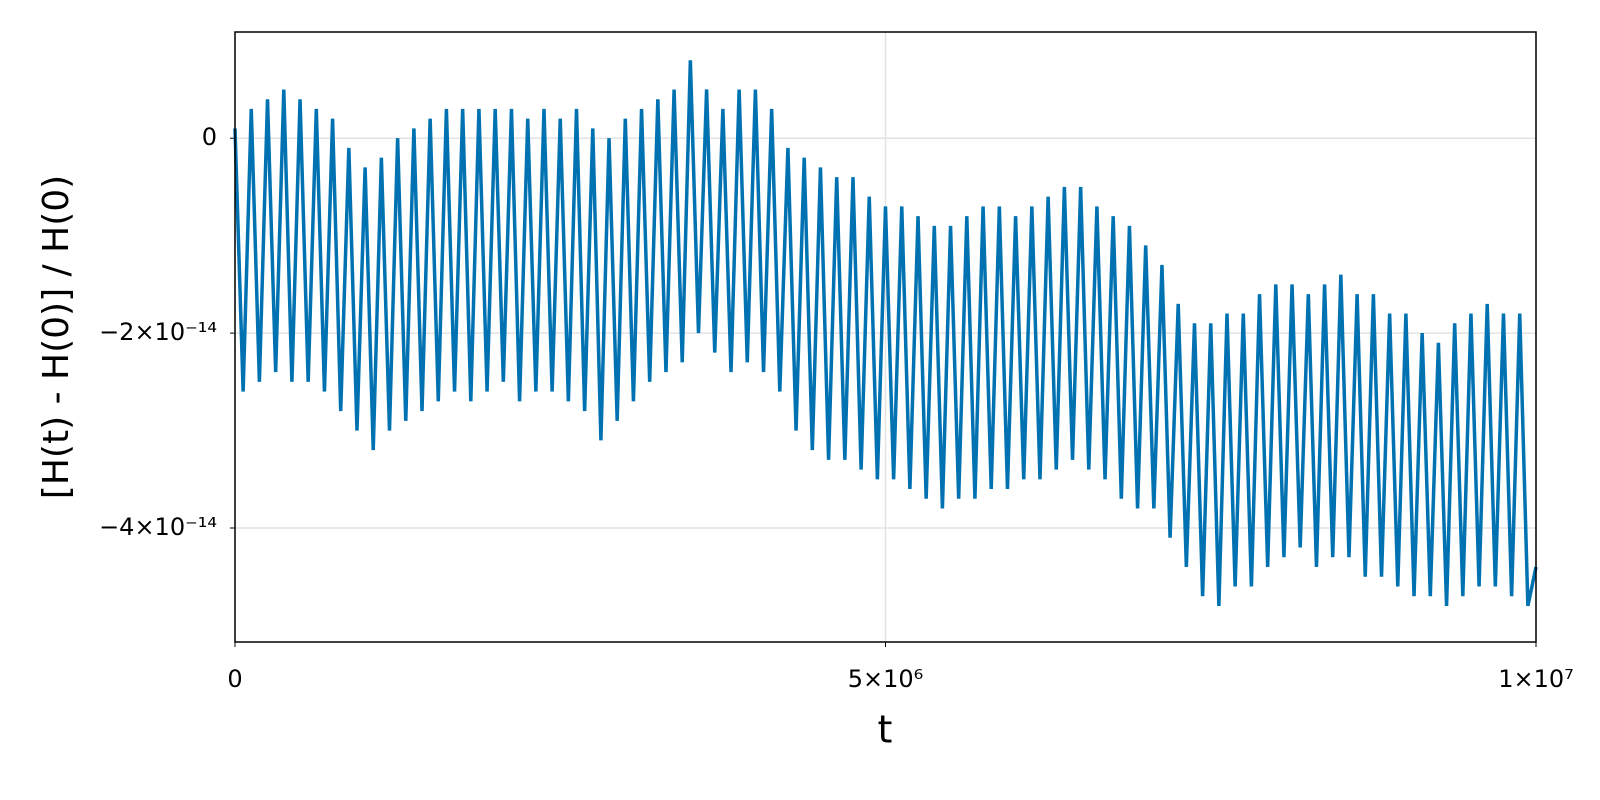 Image resolution: width=1600 pixels, height=800 pixels. I want to click on y-axis-label: [H(t) - H(0)] / H(0), so click(56, 337).